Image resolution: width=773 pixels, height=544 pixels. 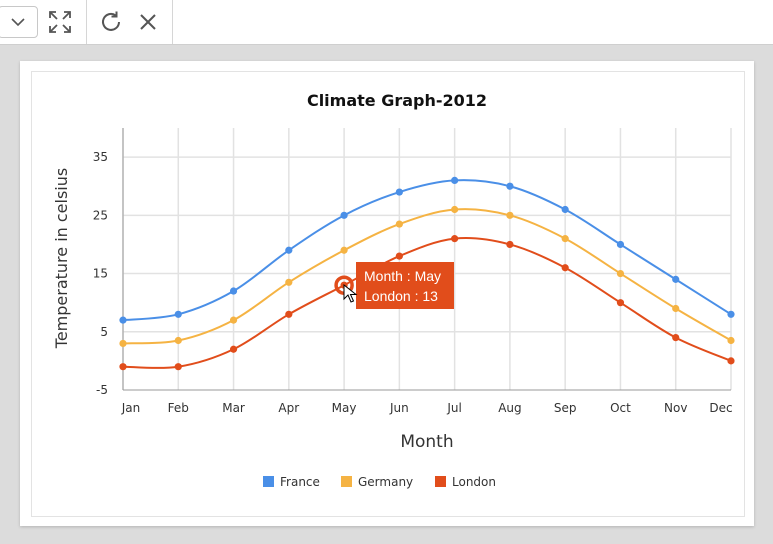 I want to click on y-tick-label: -5, so click(x=102, y=390).